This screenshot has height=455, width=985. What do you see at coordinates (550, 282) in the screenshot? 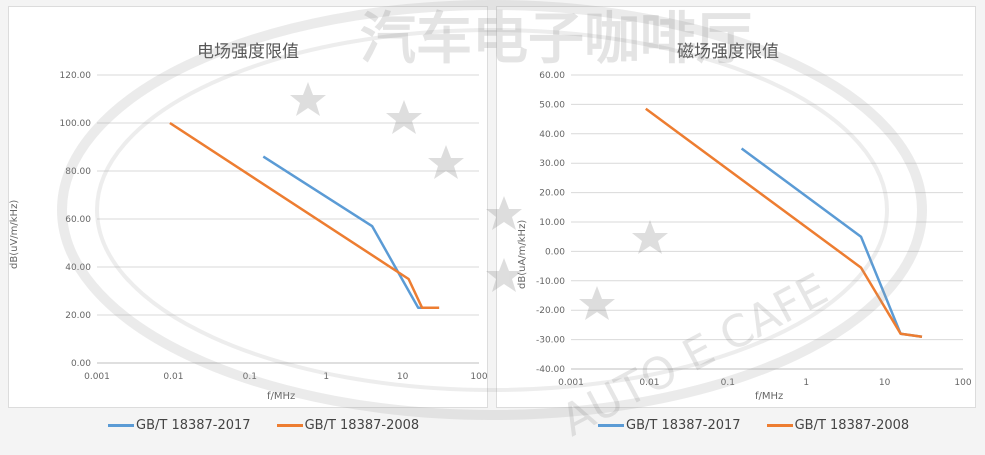
I see `y-tick-label: -10.00` at bounding box center [550, 282].